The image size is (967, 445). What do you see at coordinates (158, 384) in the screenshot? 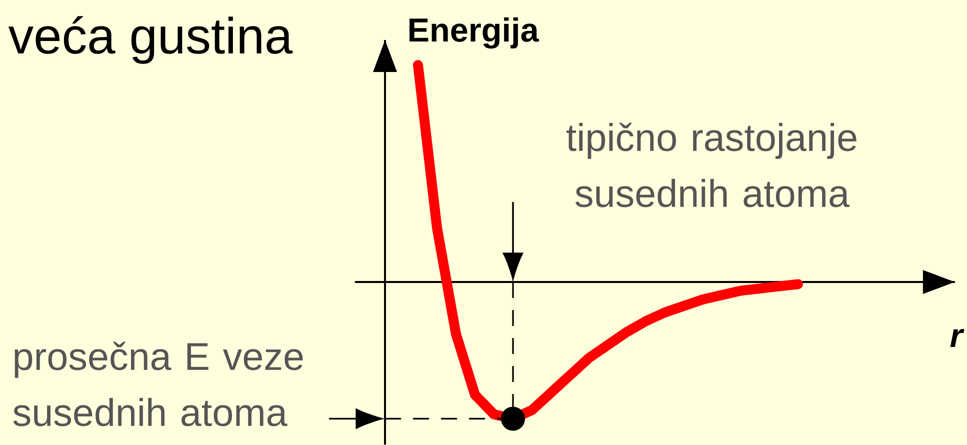
I see `text: prosečna E veze susednih atoma` at bounding box center [158, 384].